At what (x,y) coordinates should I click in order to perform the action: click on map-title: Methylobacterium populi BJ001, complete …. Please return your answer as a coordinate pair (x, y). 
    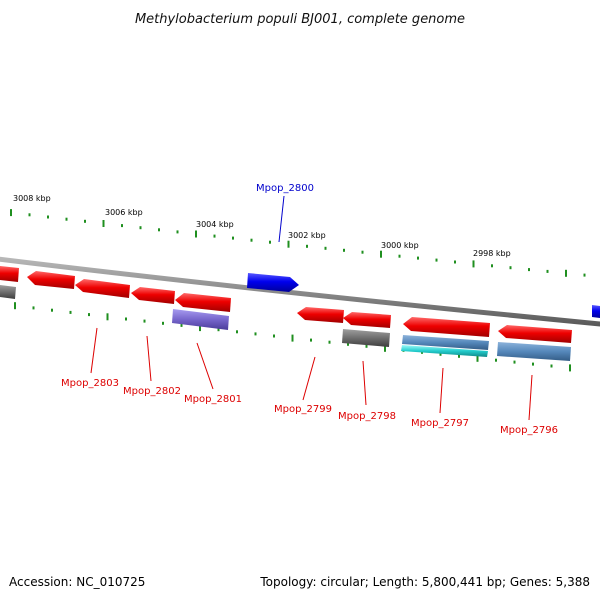
    Looking at the image, I should click on (300, 19).